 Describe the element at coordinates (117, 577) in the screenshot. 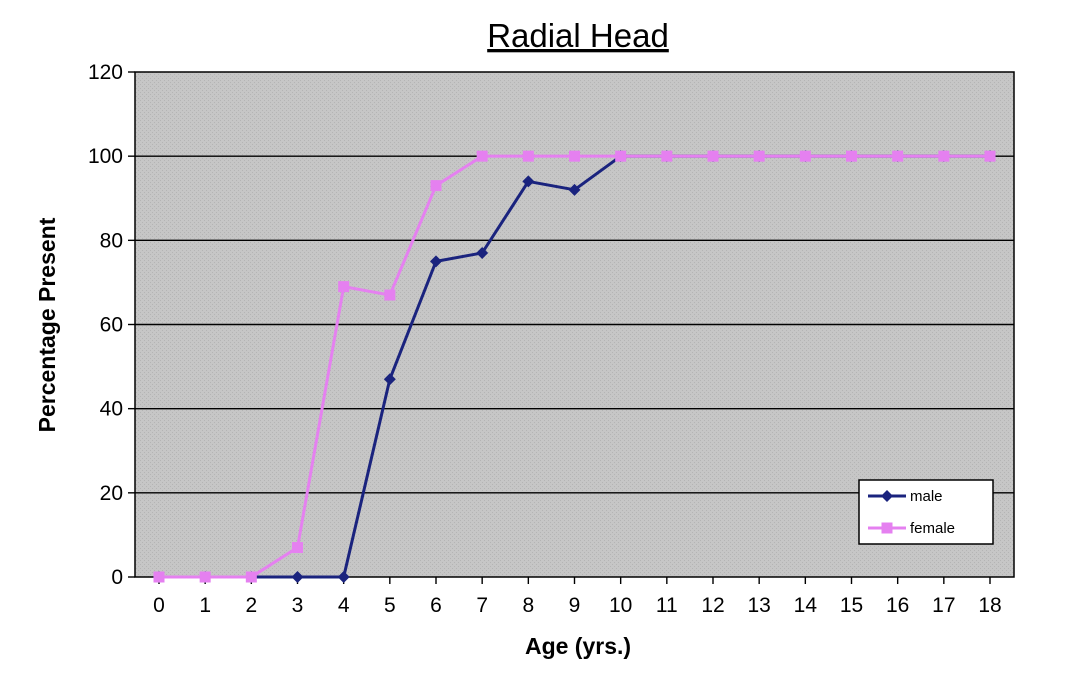

I see `y-tick-label: 0` at that location.